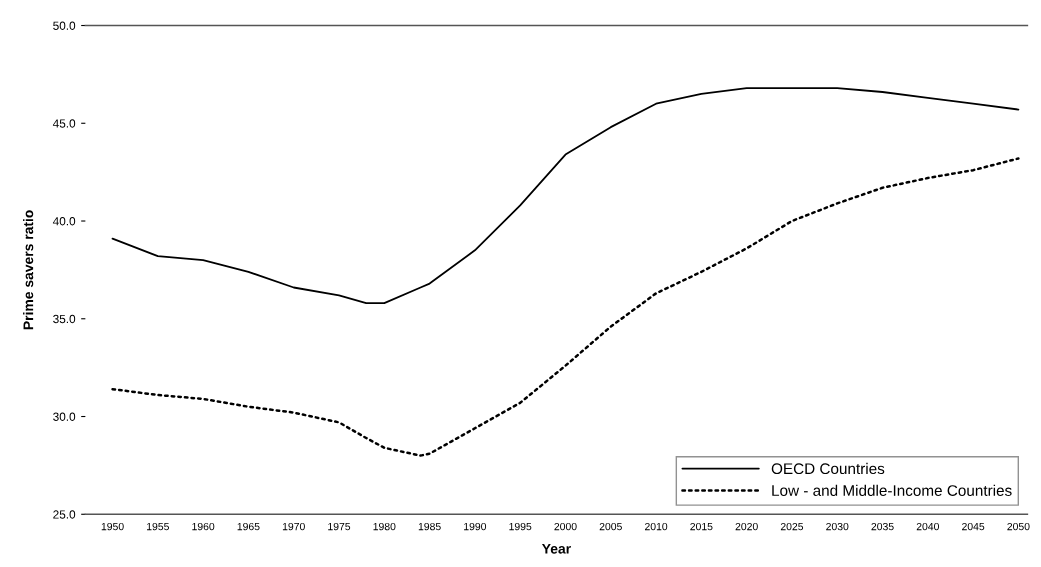  What do you see at coordinates (158, 526) in the screenshot?
I see `x-tick-label: 1955` at bounding box center [158, 526].